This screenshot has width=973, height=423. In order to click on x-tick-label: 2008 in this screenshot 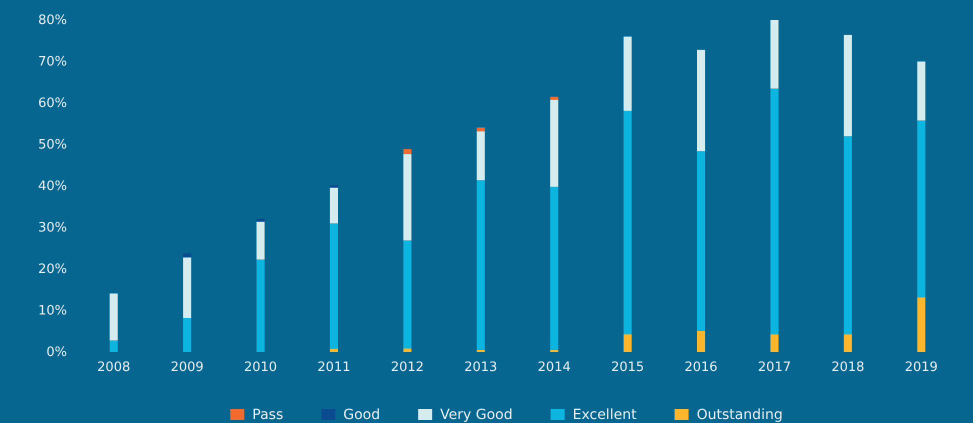, I will do `click(113, 368)`.